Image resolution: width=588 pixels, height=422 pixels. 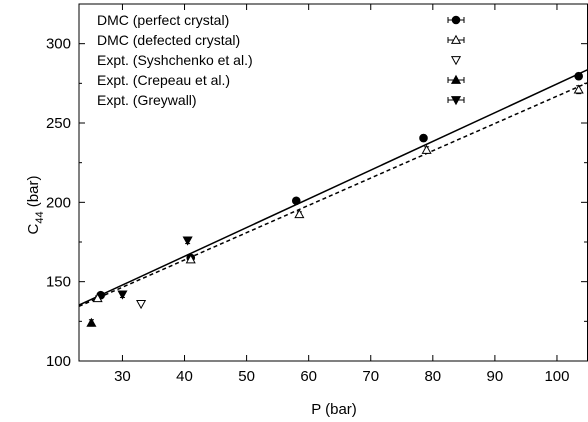 What do you see at coordinates (58, 44) in the screenshot?
I see `y-tick-label: 300` at bounding box center [58, 44].